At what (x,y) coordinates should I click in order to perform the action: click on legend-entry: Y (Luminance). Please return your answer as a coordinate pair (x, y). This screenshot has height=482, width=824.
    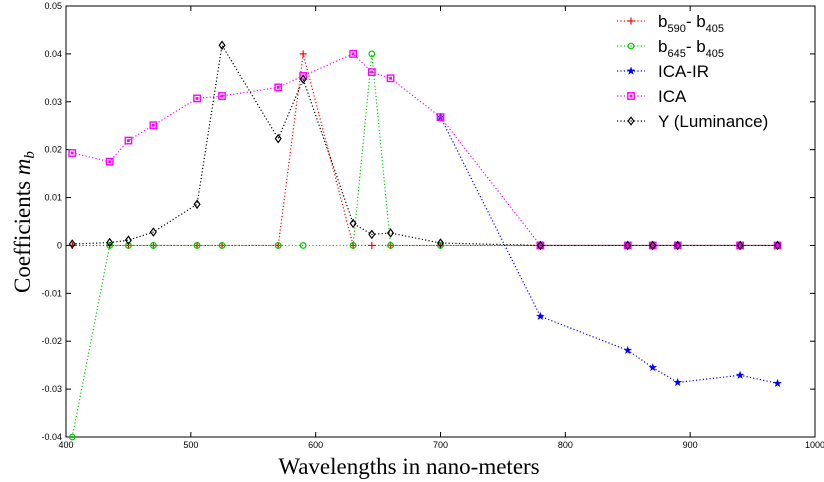
    Looking at the image, I should click on (692, 121).